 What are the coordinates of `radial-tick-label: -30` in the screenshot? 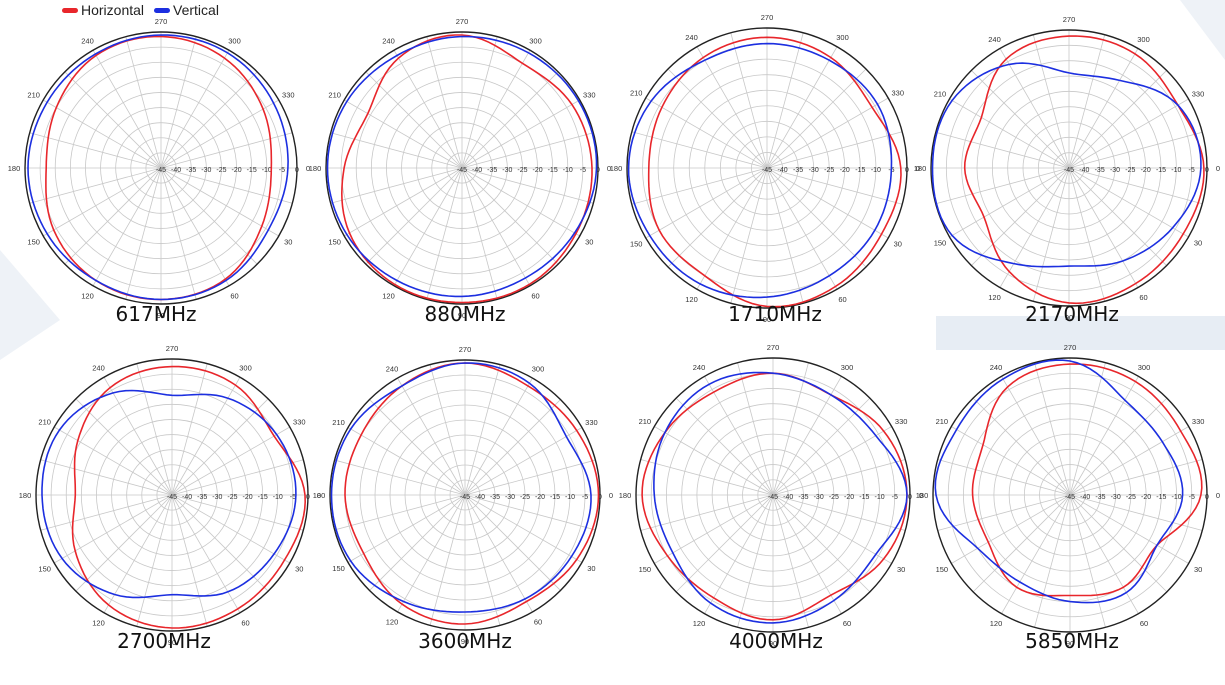 It's located at (206, 170).